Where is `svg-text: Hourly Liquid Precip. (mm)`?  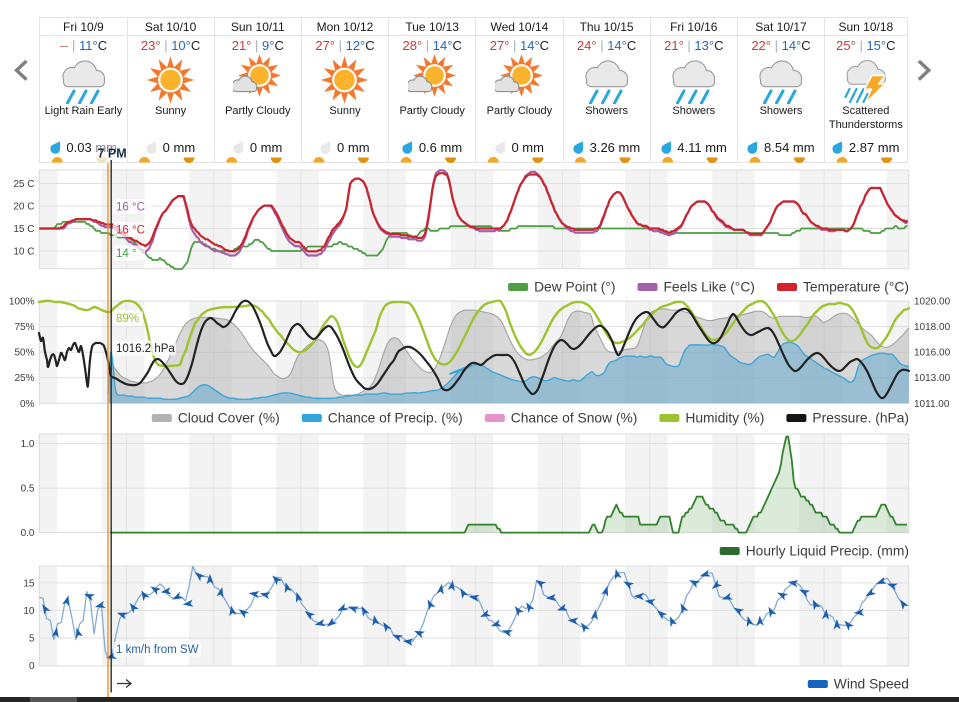 svg-text: Hourly Liquid Precip. (mm) is located at coordinates (827, 550).